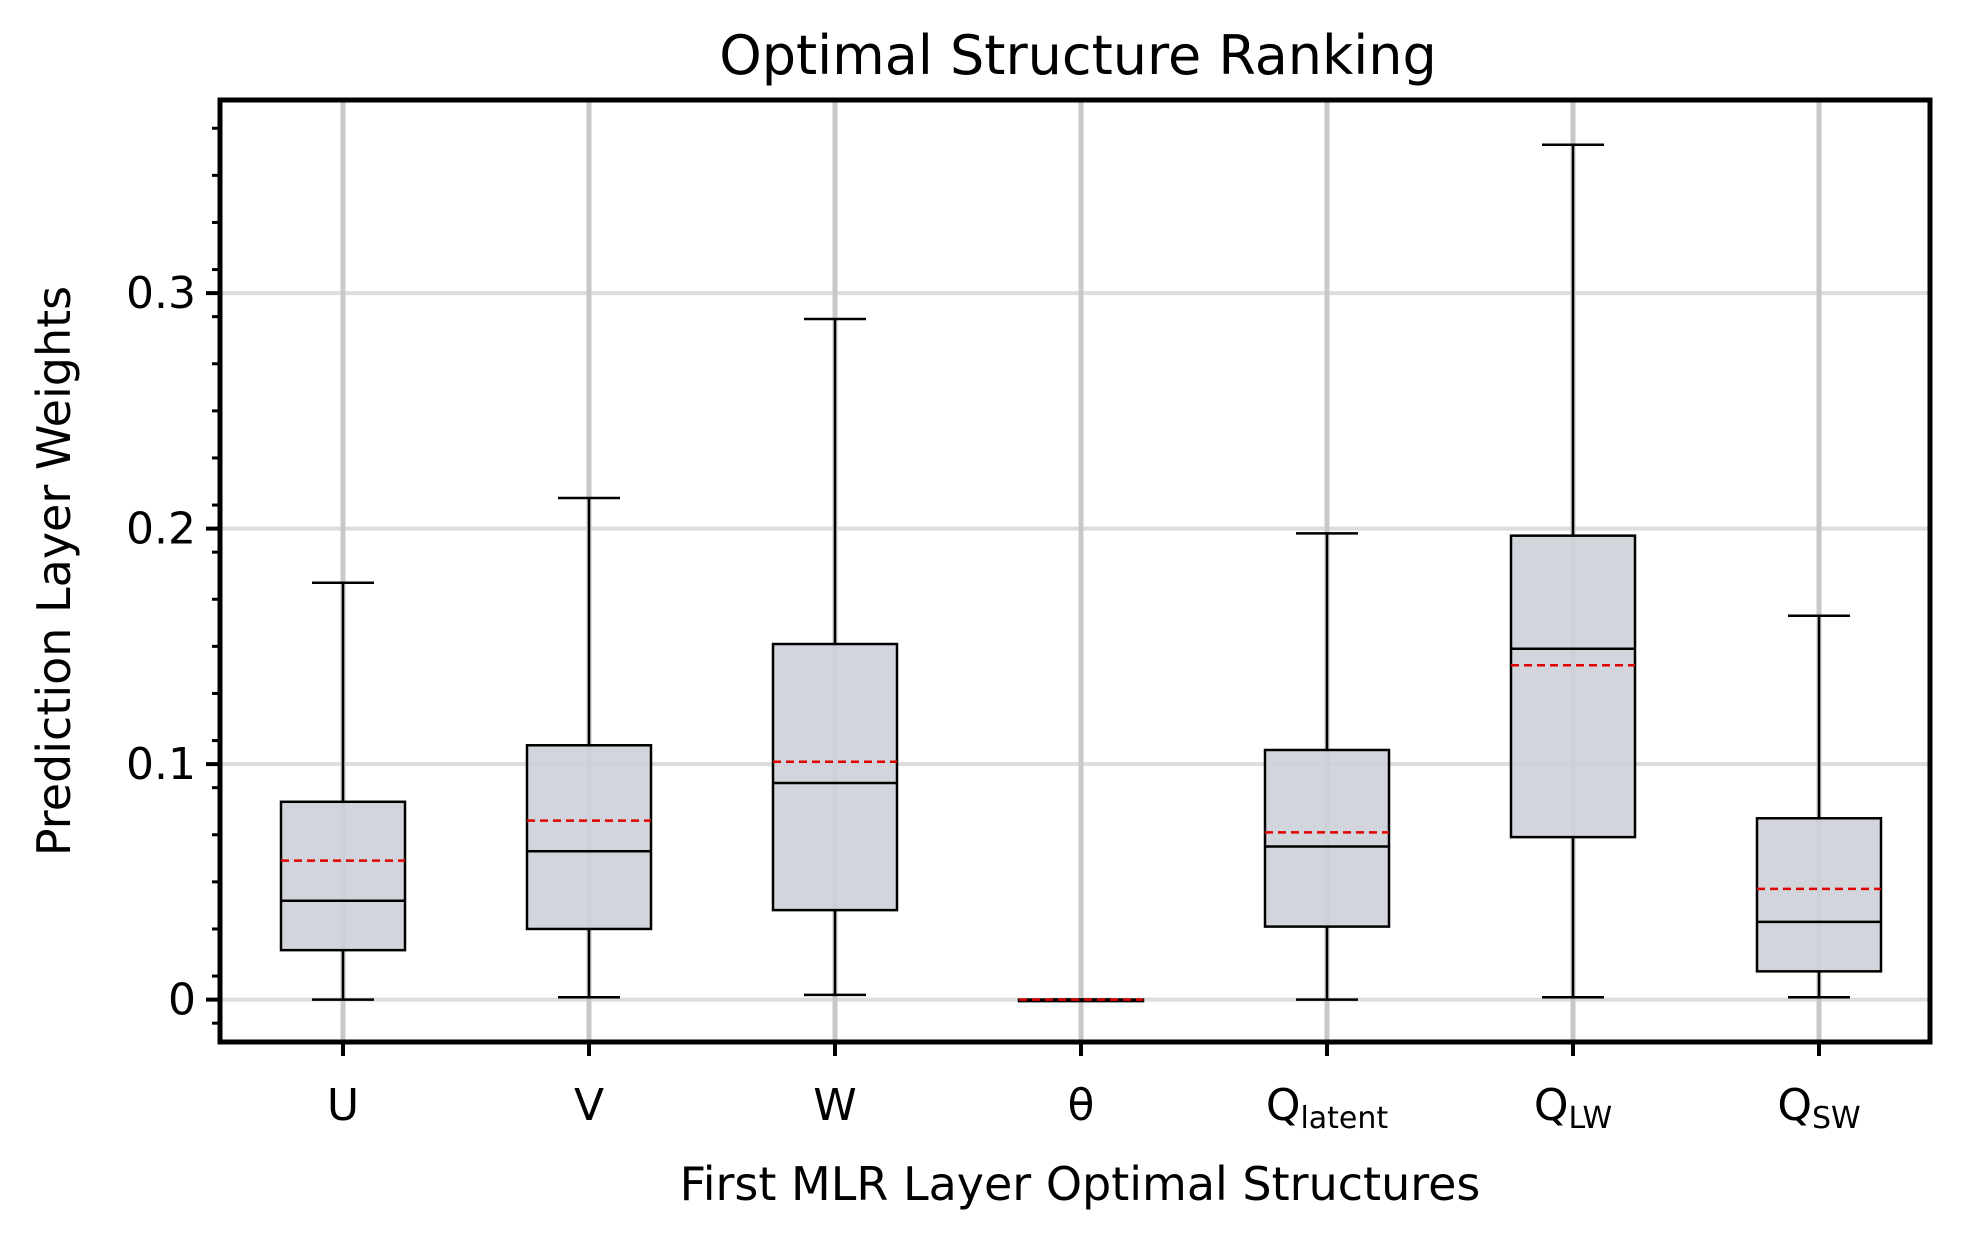 The height and width of the screenshot is (1249, 1967). Describe the element at coordinates (1327, 1108) in the screenshot. I see `x-tick-label: Qlatent` at that location.